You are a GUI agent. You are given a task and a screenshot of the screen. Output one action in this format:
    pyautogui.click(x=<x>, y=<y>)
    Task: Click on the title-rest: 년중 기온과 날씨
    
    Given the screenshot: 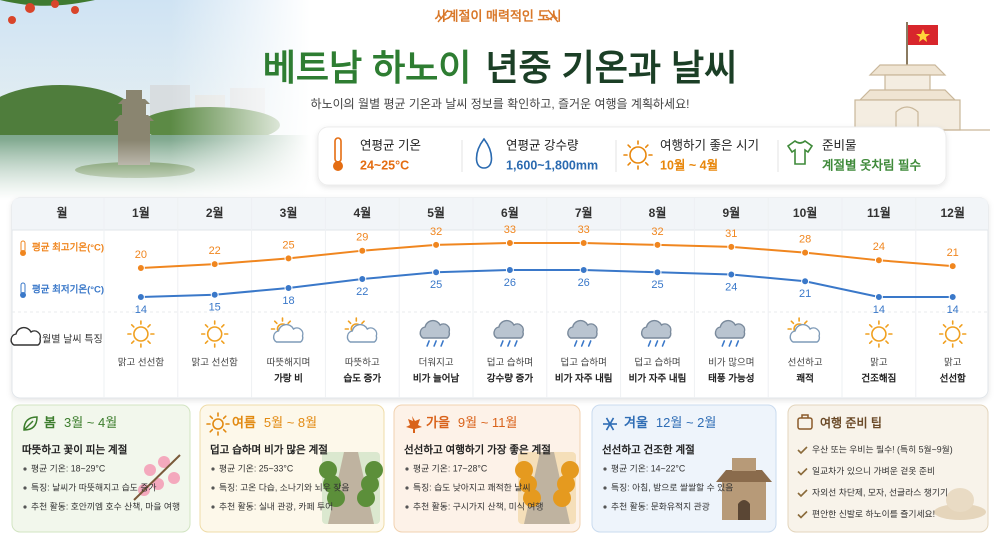 What is the action you would take?
    pyautogui.click(x=611, y=67)
    